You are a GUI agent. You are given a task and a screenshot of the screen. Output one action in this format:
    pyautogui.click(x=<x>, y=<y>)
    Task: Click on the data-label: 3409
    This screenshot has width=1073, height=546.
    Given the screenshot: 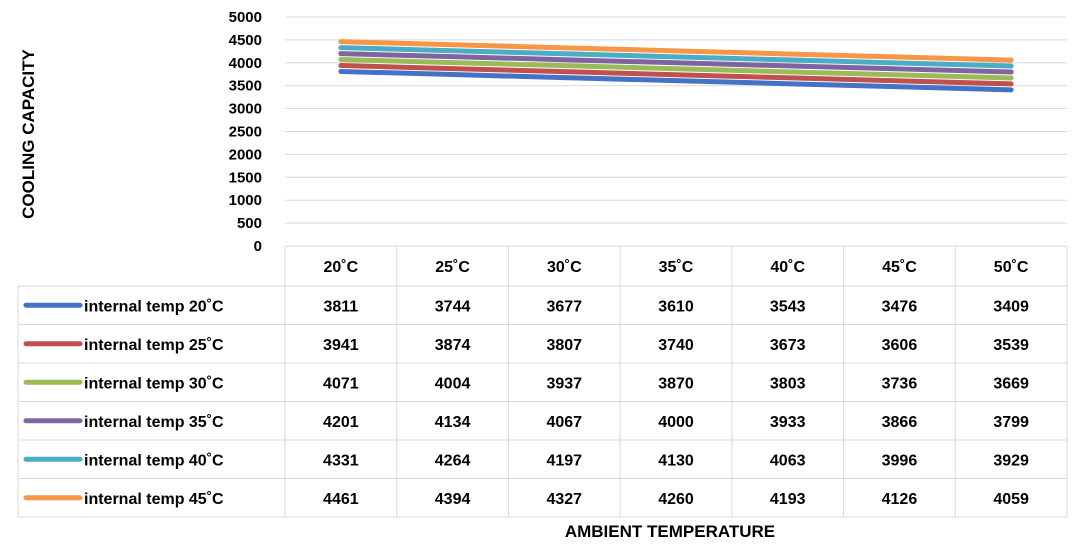 What is the action you would take?
    pyautogui.click(x=1011, y=306)
    